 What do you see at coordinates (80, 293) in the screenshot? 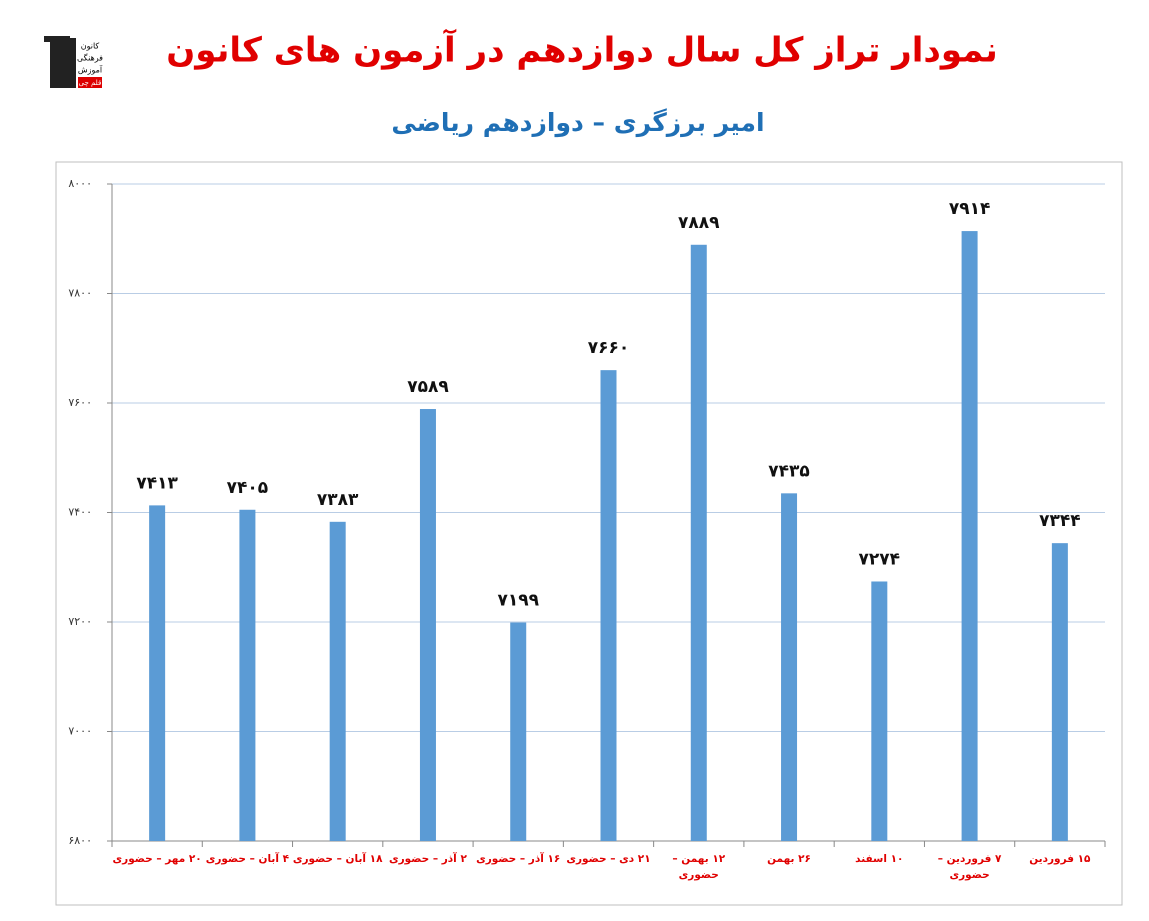
I see `y-tick-label: ۷۸۰۰` at bounding box center [80, 293].